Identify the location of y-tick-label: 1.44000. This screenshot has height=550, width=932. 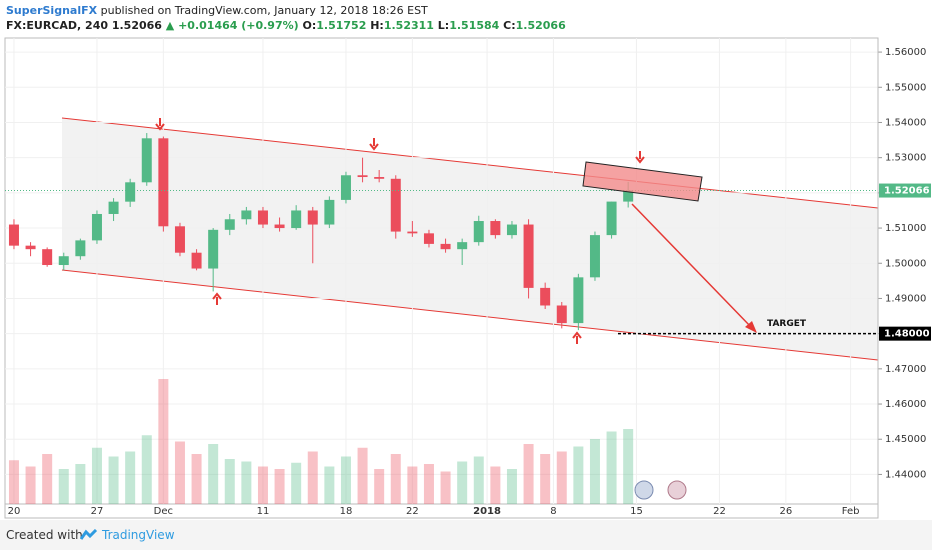
(905, 474).